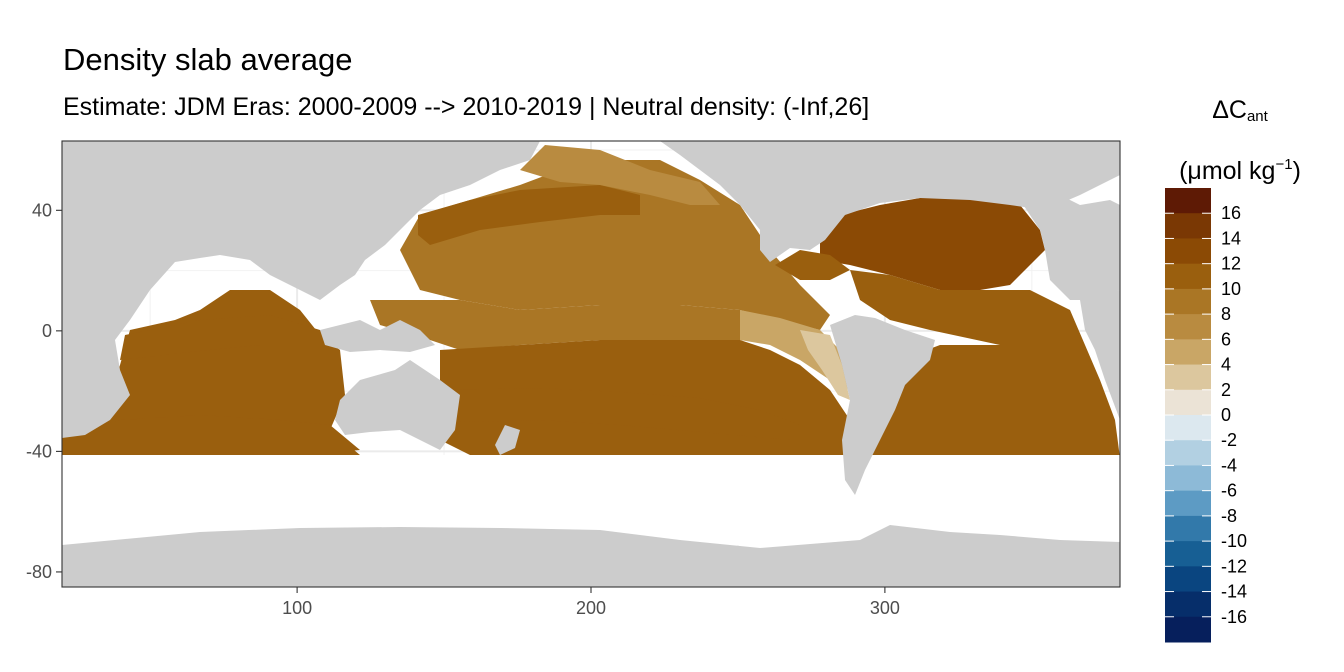 This screenshot has height=672, width=1344. I want to click on region-kuroshio, so click(529, 215).